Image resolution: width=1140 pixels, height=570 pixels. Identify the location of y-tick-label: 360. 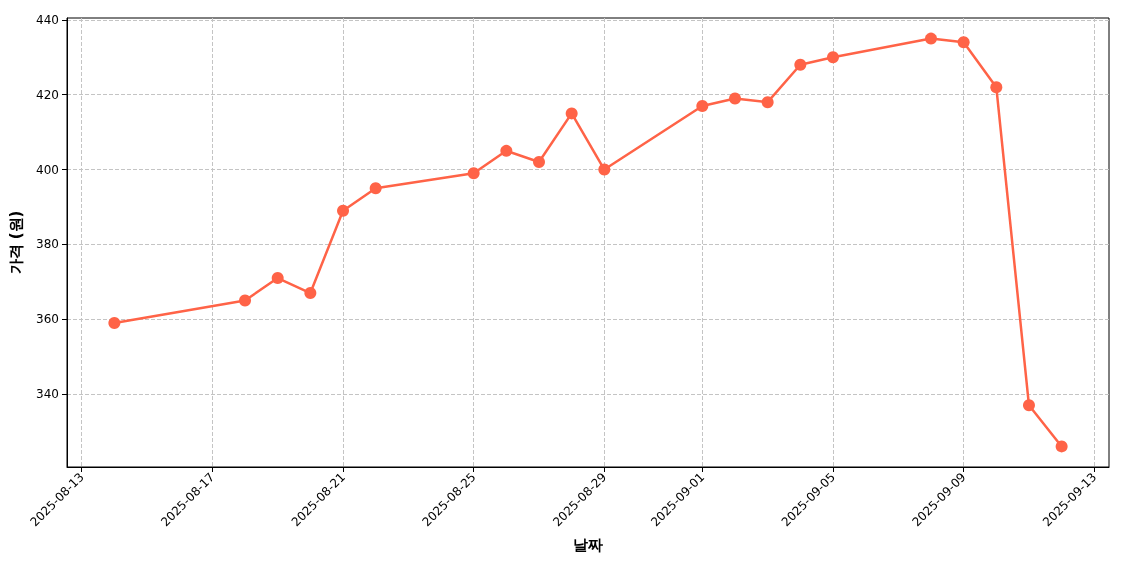
(47, 319).